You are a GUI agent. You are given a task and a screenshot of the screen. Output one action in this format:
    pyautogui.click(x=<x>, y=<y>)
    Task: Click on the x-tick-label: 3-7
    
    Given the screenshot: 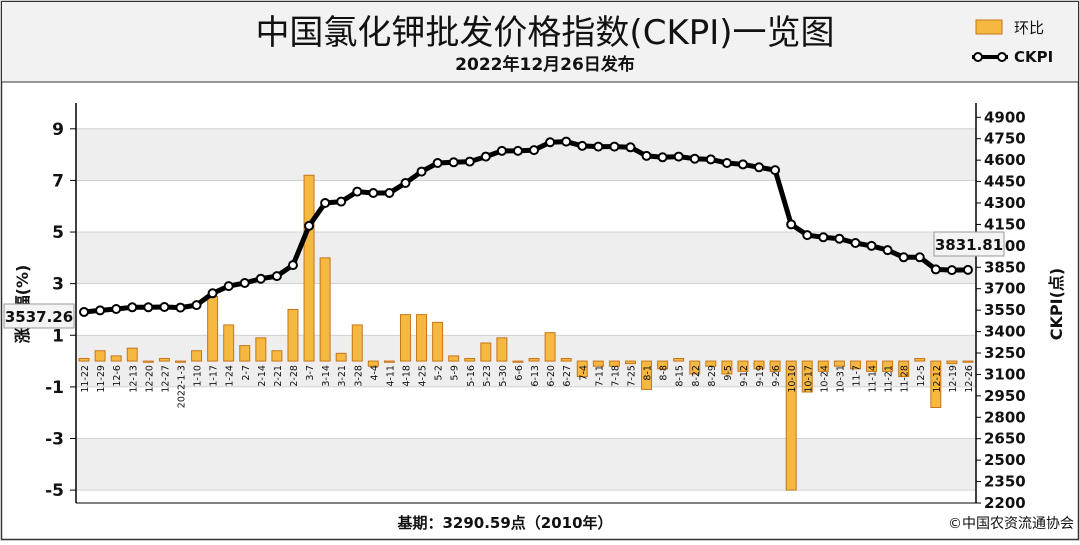 What is the action you would take?
    pyautogui.click(x=310, y=373)
    